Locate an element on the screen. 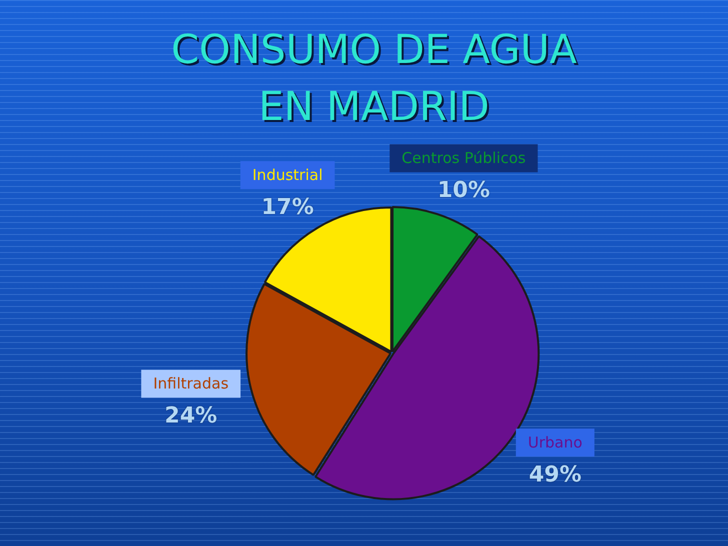 Image resolution: width=728 pixels, height=546 pixels. slice-label: Urbano is located at coordinates (555, 443).